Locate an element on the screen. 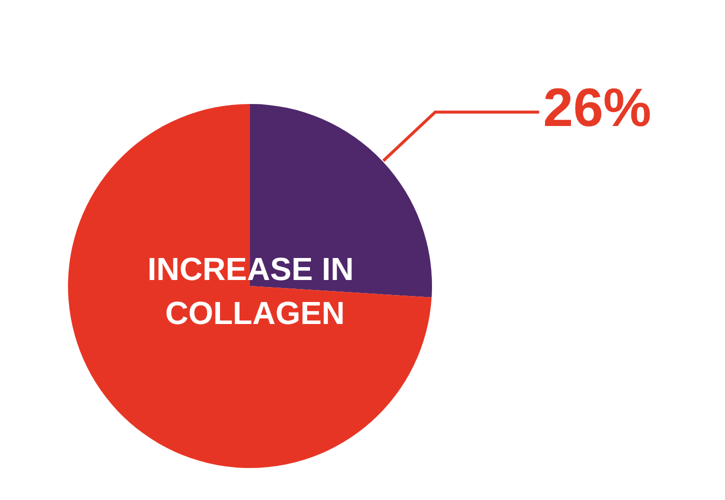  data-label: 26% is located at coordinates (597, 108).